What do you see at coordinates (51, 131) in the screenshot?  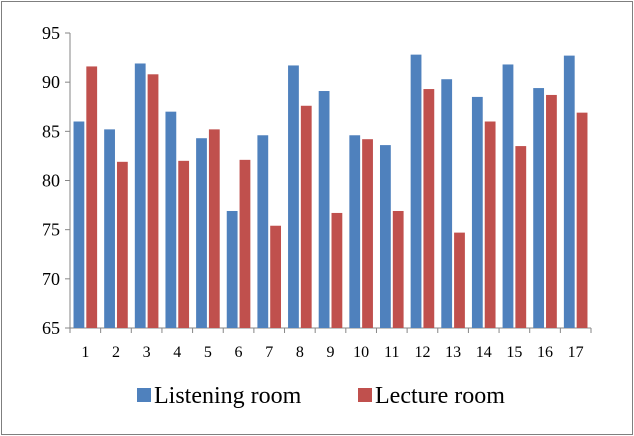 I see `y-tick-label: 85` at bounding box center [51, 131].